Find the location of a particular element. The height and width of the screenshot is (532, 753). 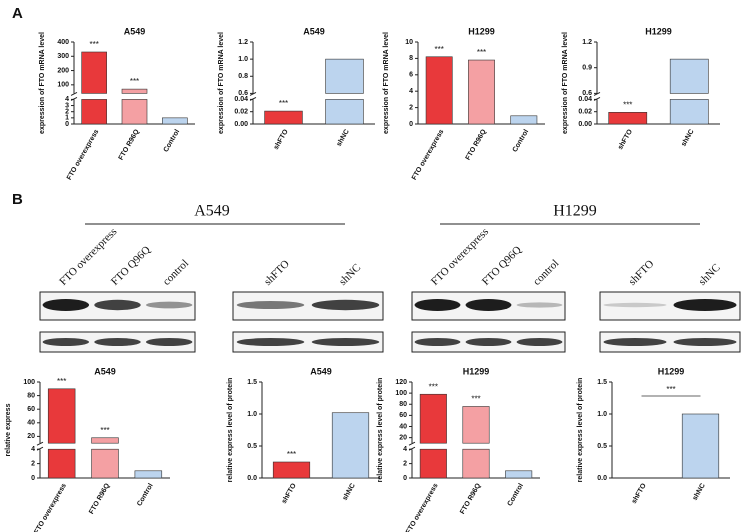

y-axis-label: relative express is located at coordinates (8, 429).